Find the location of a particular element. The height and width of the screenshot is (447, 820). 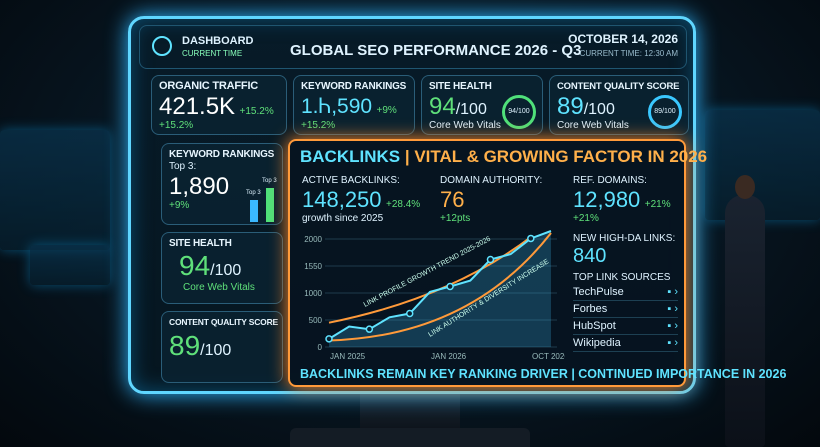

label: TOP LINK SOURCES is located at coordinates (622, 277).